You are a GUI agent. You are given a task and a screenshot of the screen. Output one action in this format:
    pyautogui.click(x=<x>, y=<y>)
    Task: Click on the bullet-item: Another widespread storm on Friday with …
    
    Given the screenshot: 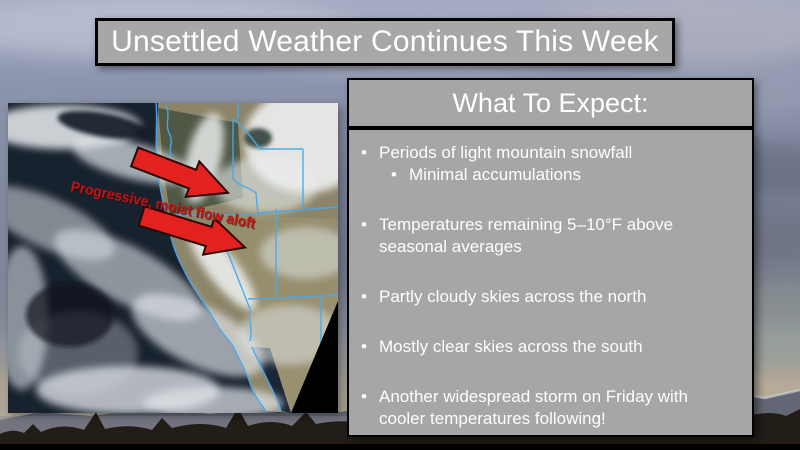 What is the action you would take?
    pyautogui.click(x=535, y=408)
    